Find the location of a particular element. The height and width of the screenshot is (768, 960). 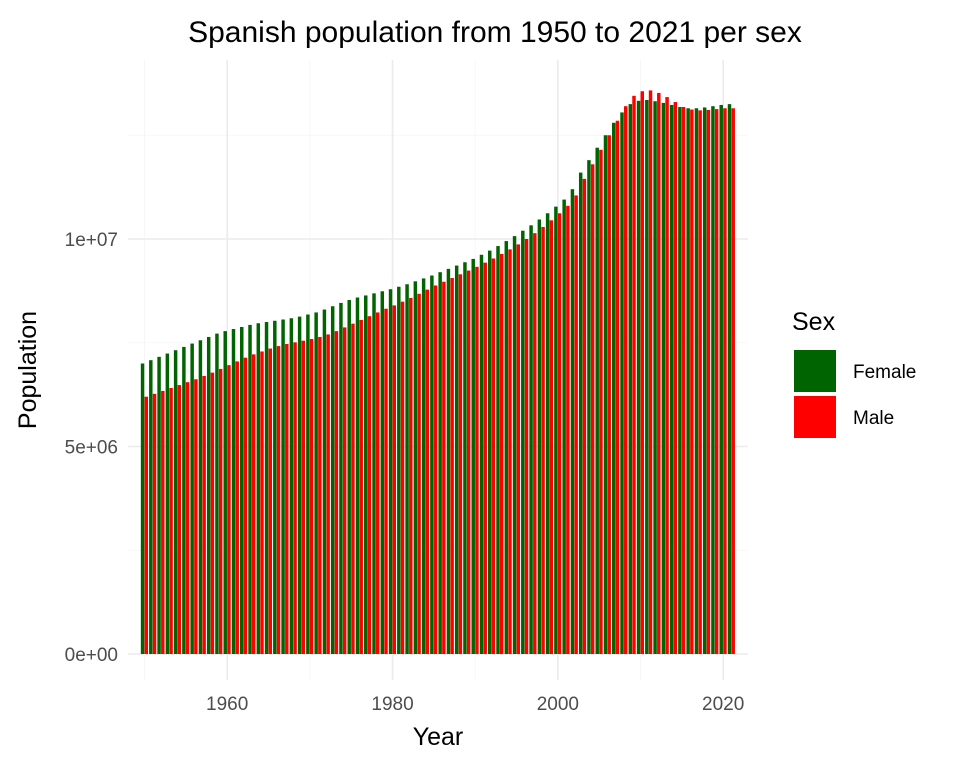

bar-female-2003 is located at coordinates (580, 413).